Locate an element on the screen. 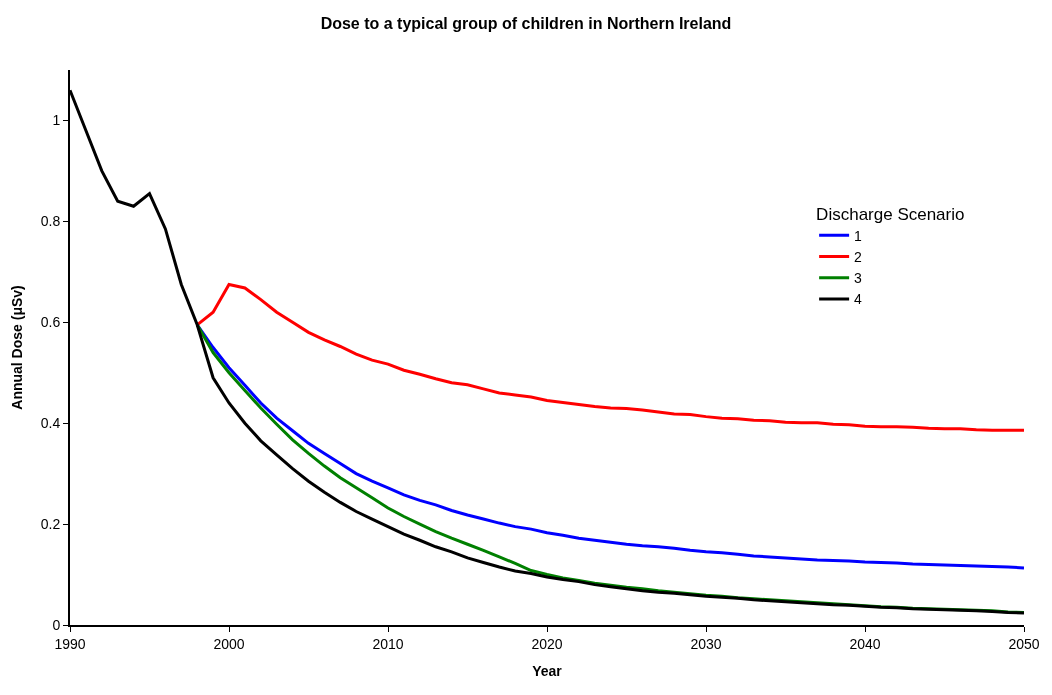  legend-label: 3 is located at coordinates (858, 278).